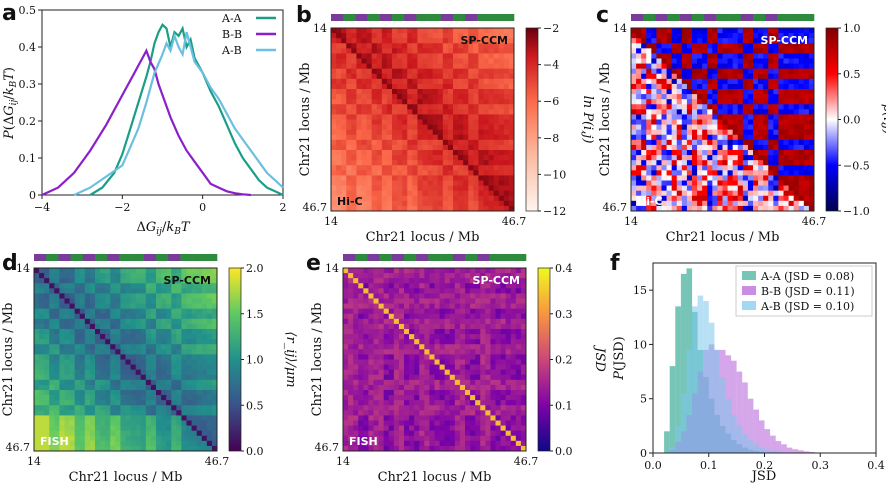 The width and height of the screenshot is (886, 483). What do you see at coordinates (852, 28) in the screenshot?
I see `colorbar-tick-label: 1.0` at bounding box center [852, 28].